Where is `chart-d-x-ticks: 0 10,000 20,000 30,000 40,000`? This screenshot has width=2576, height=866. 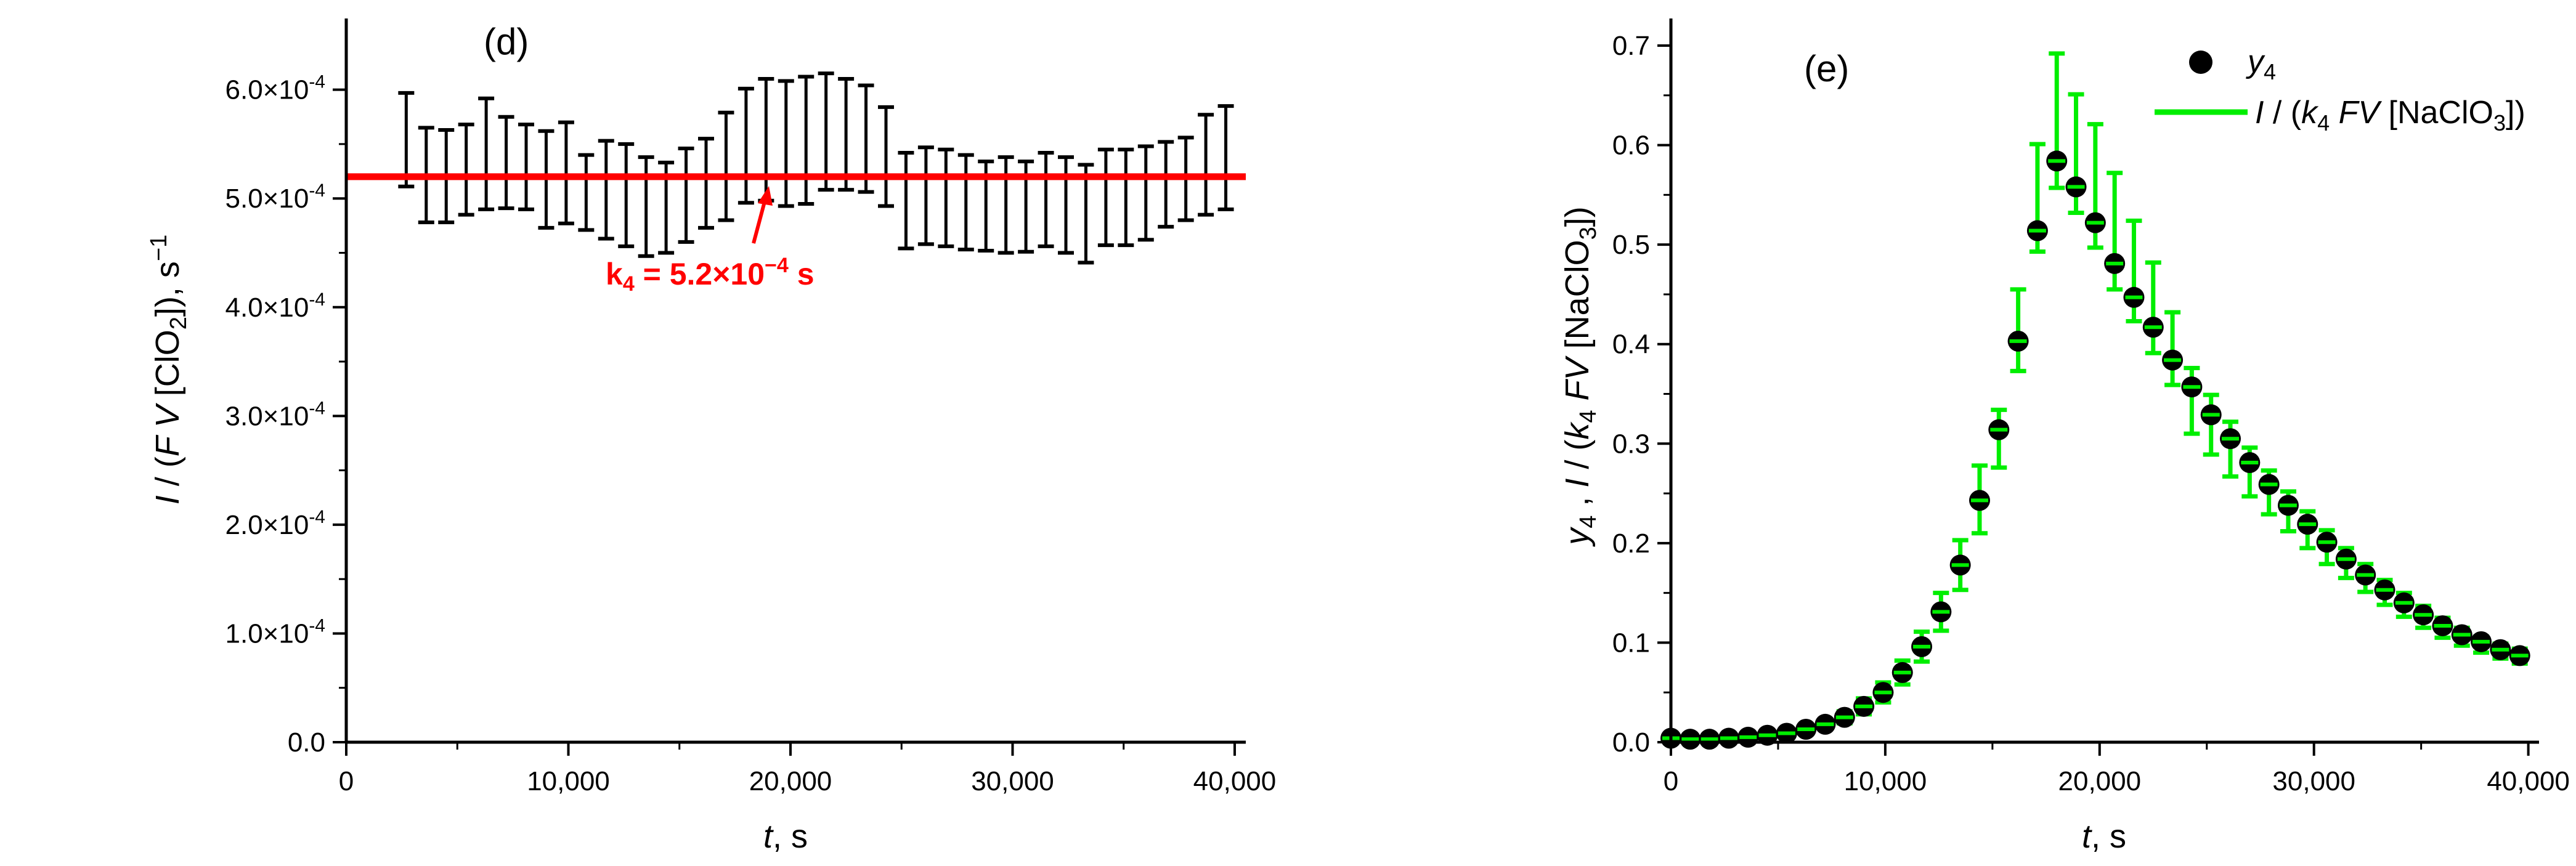
chart-d-x-ticks: 0 10,000 20,000 30,000 40,000 is located at coordinates (808, 769).